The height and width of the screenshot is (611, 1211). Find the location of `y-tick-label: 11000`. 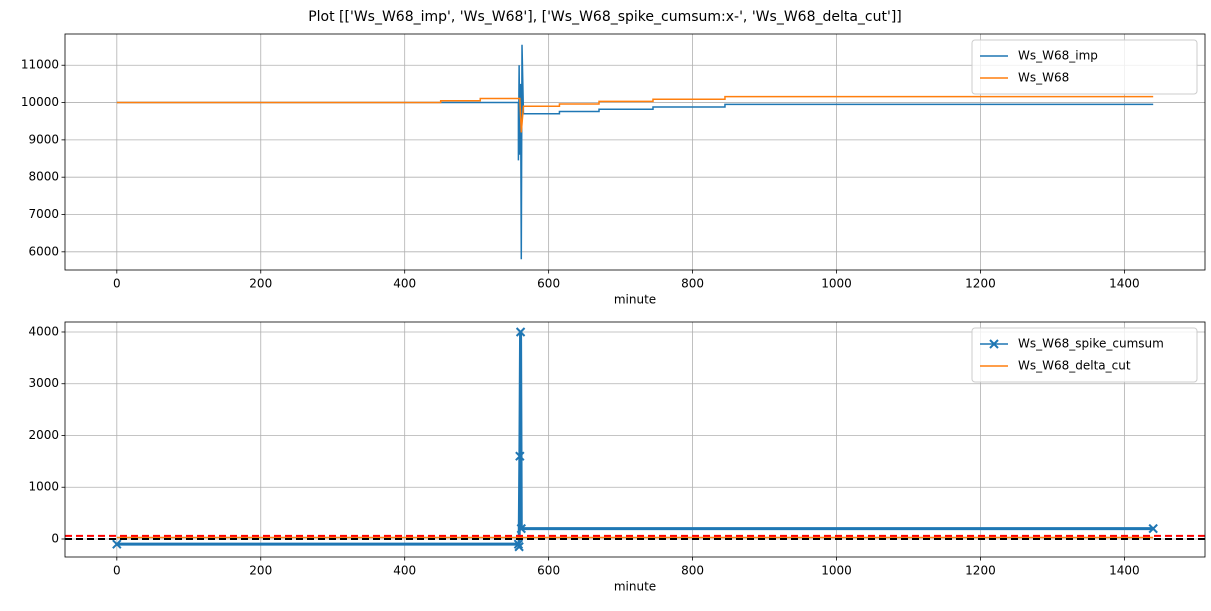

y-tick-label: 11000 is located at coordinates (40, 65).